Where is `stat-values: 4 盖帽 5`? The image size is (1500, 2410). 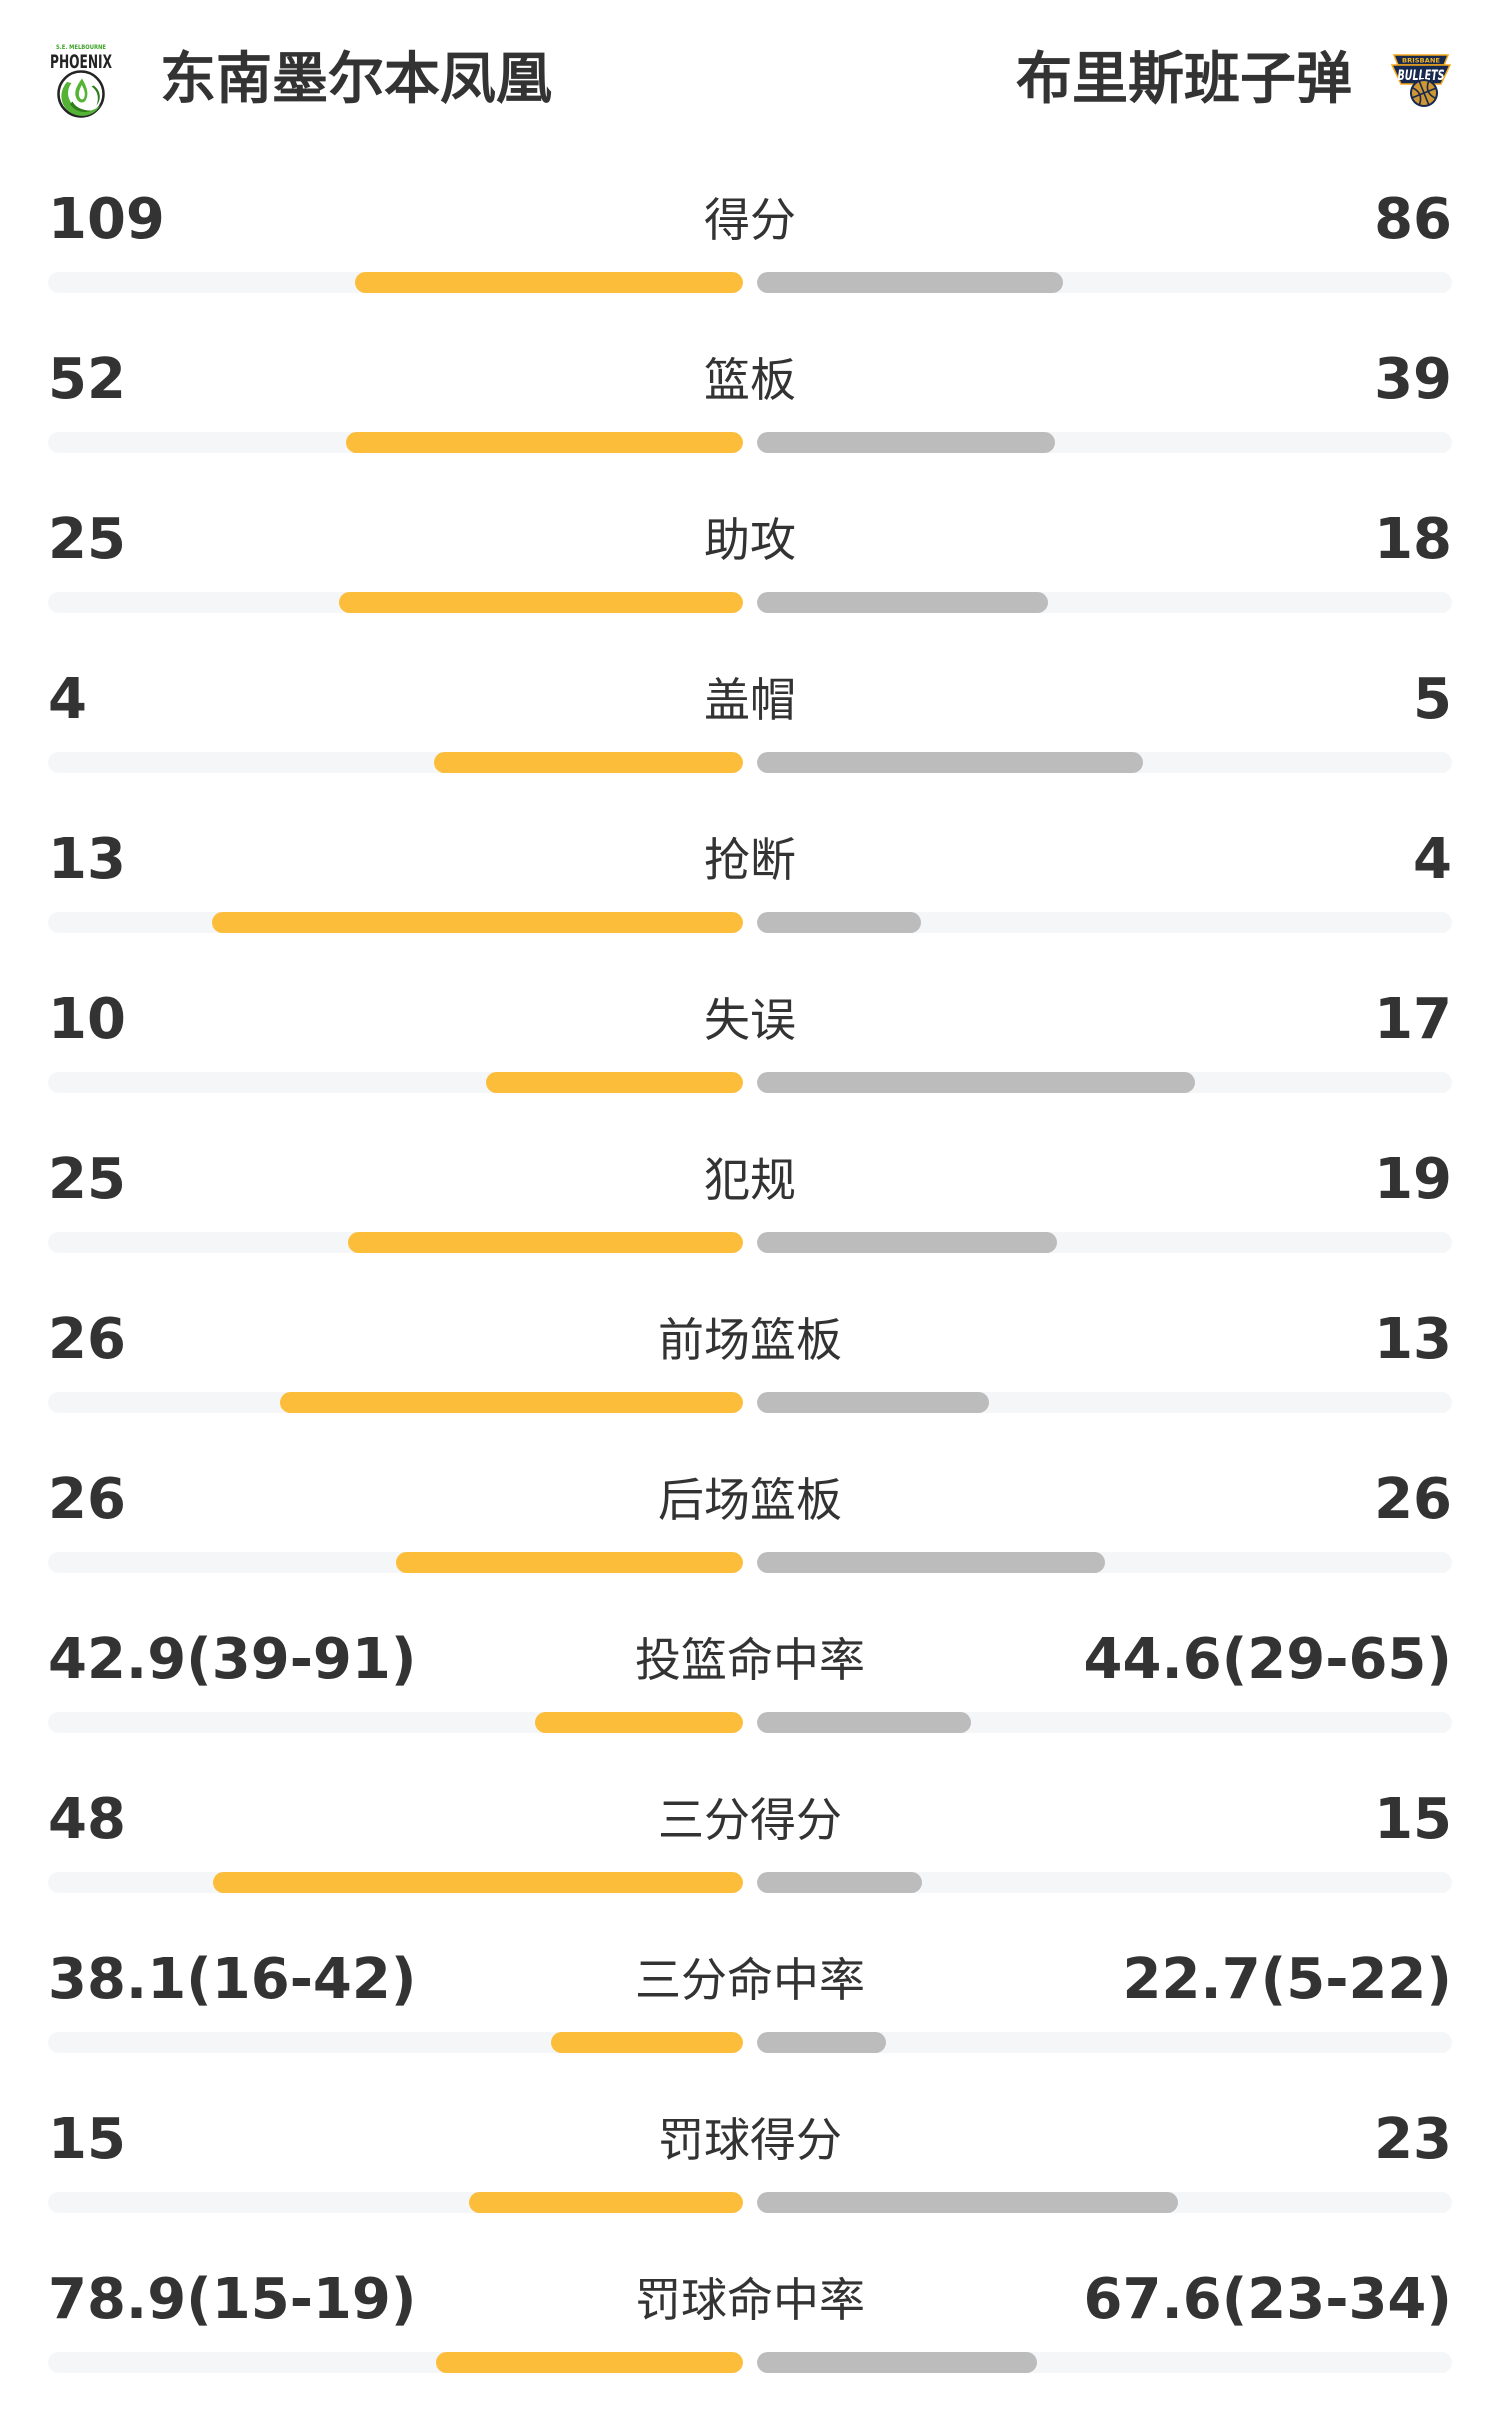
stat-values: 4 盖帽 5 is located at coordinates (750, 689).